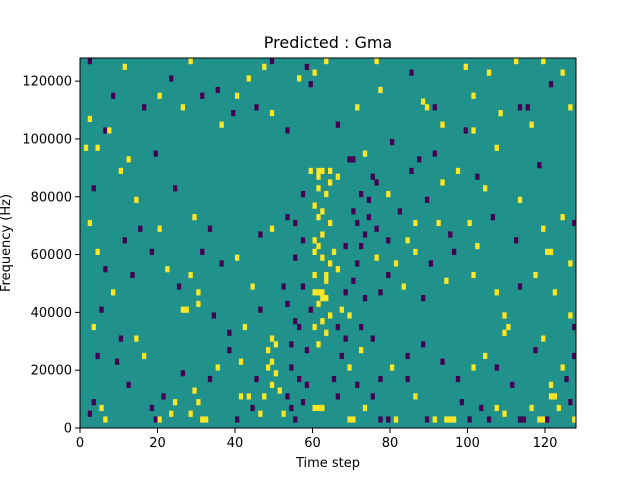  I want to click on chart-title: Predicted : Gma, so click(328, 42).